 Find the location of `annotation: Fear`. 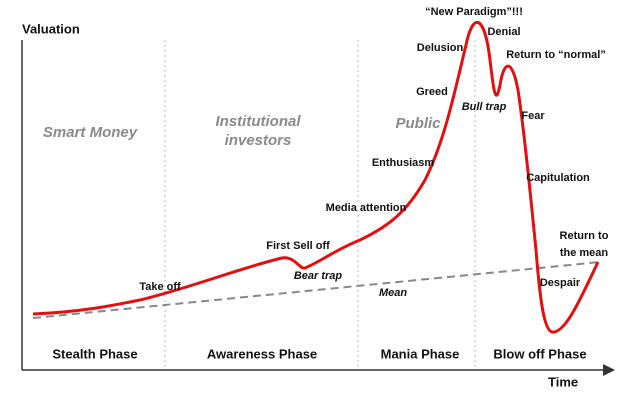

annotation: Fear is located at coordinates (533, 116).